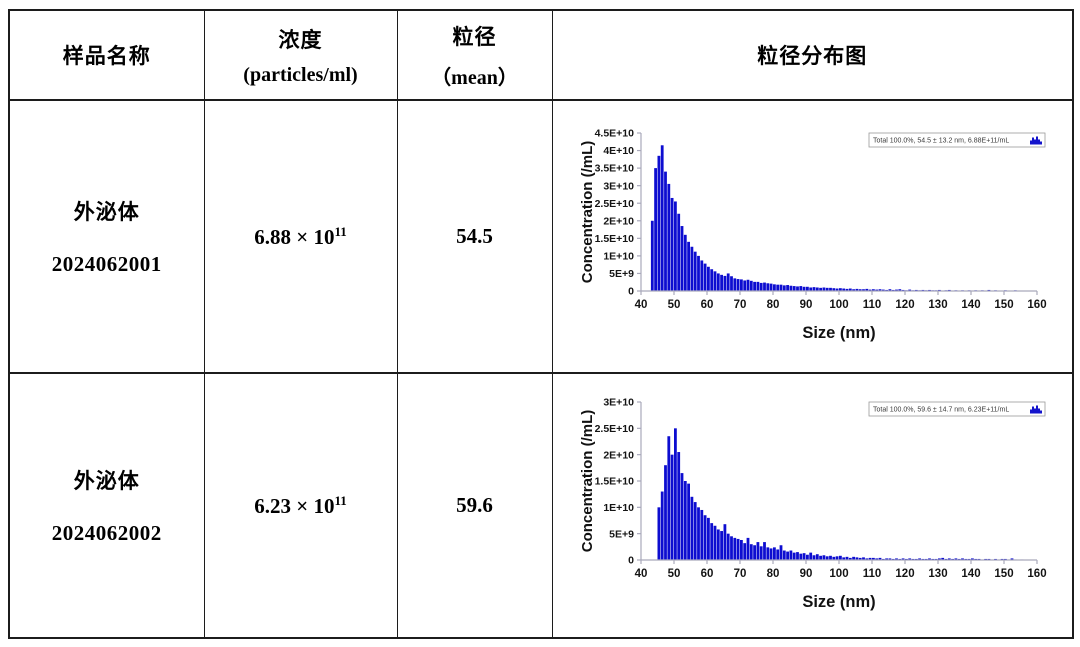  What do you see at coordinates (300, 55) in the screenshot?
I see `header-concentration: 浓度 (particles/ml)` at bounding box center [300, 55].